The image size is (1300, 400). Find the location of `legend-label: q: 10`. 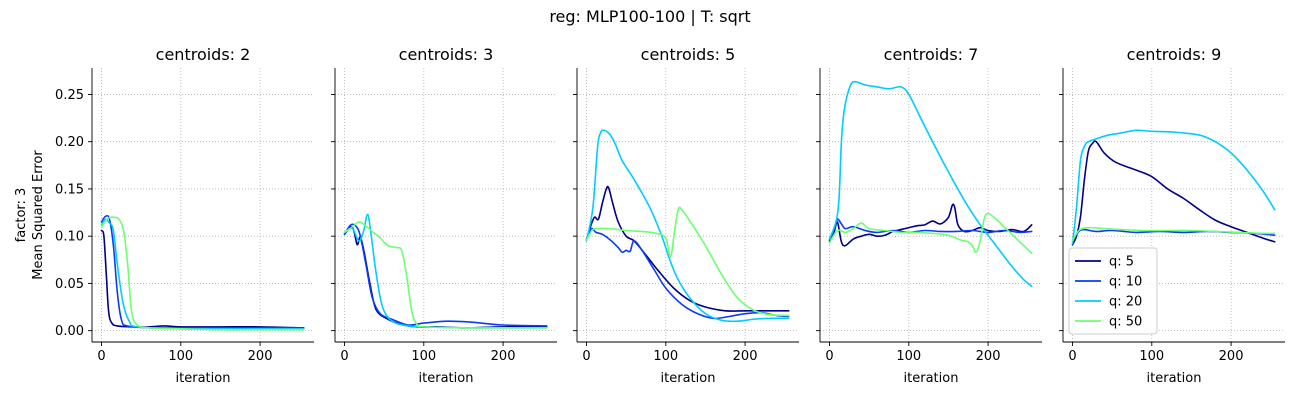

legend-label: q: 10 is located at coordinates (1125, 282).